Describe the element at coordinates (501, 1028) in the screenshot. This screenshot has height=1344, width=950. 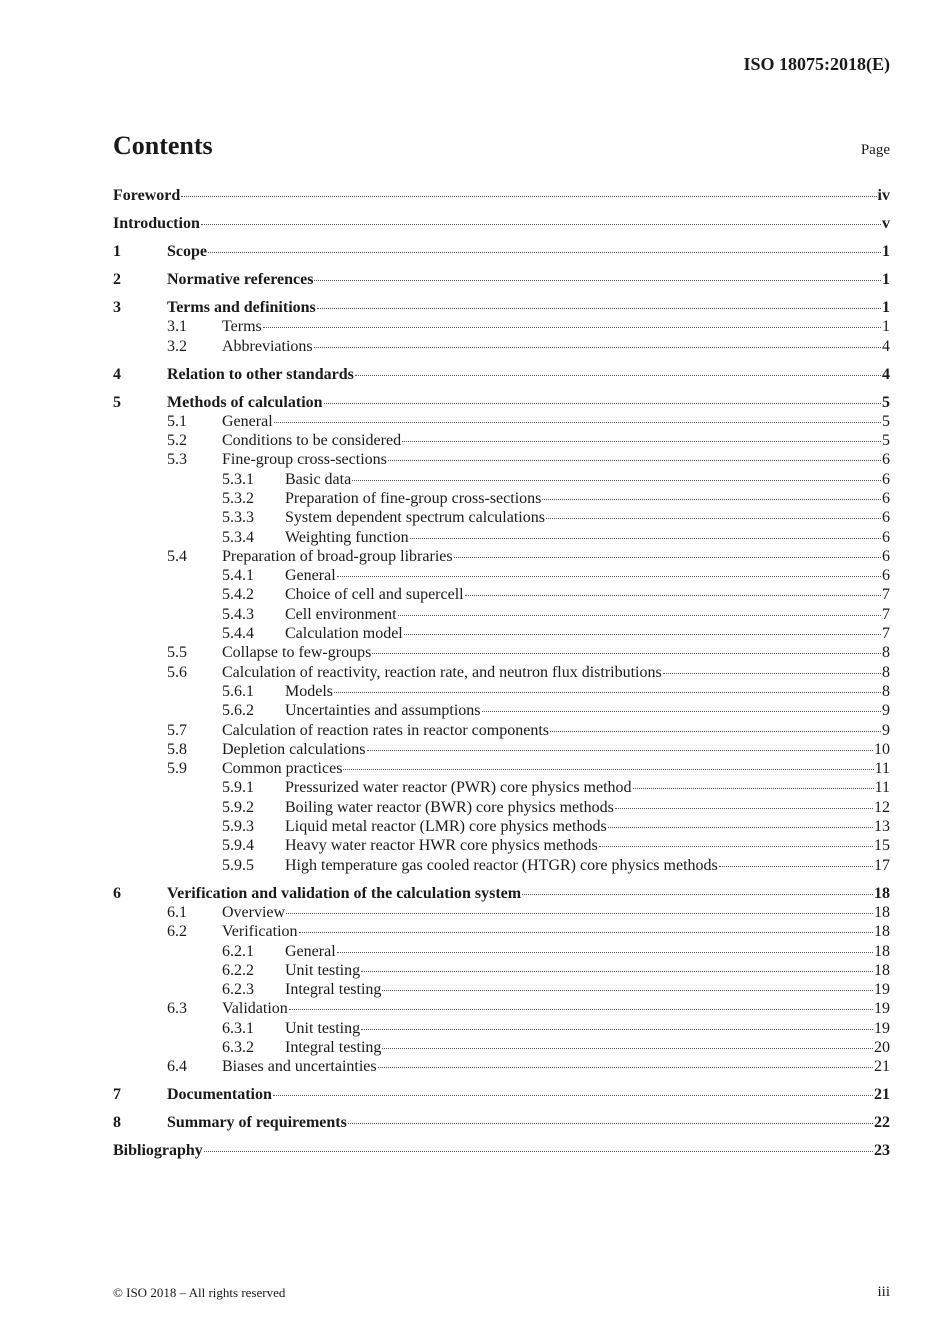
I see `toc-entry: 6.3.1 Unit testing 19` at that location.